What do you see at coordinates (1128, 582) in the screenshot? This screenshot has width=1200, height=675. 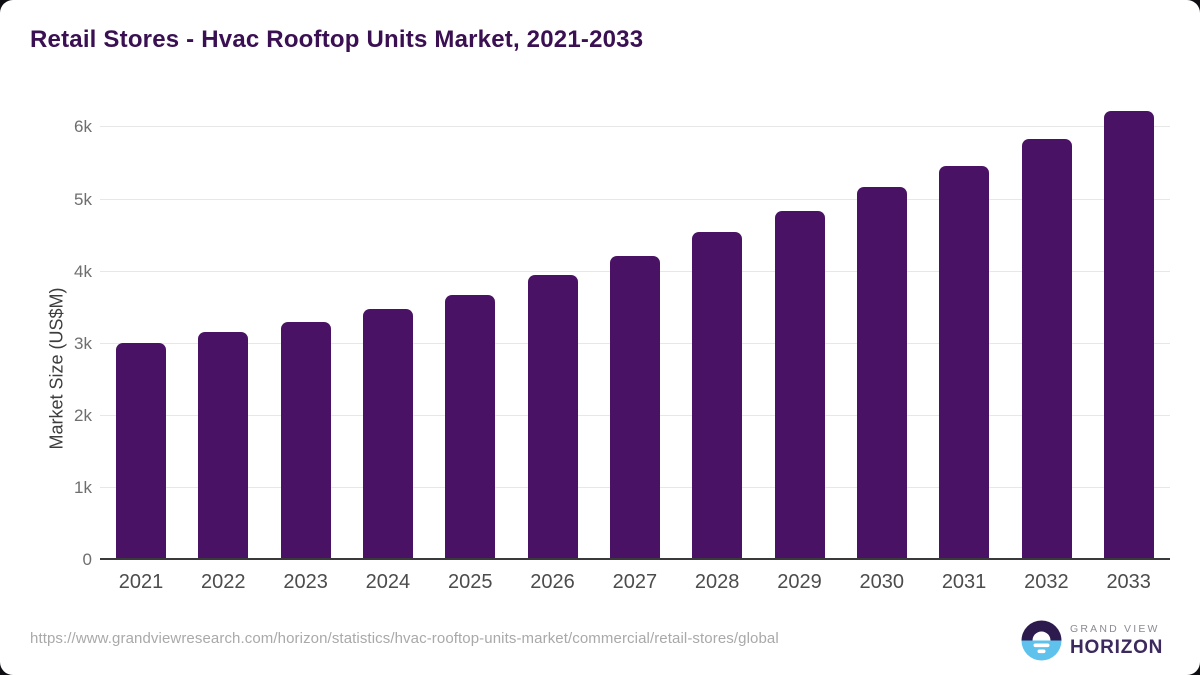 I see `x-tick-label-2033: 2033` at bounding box center [1128, 582].